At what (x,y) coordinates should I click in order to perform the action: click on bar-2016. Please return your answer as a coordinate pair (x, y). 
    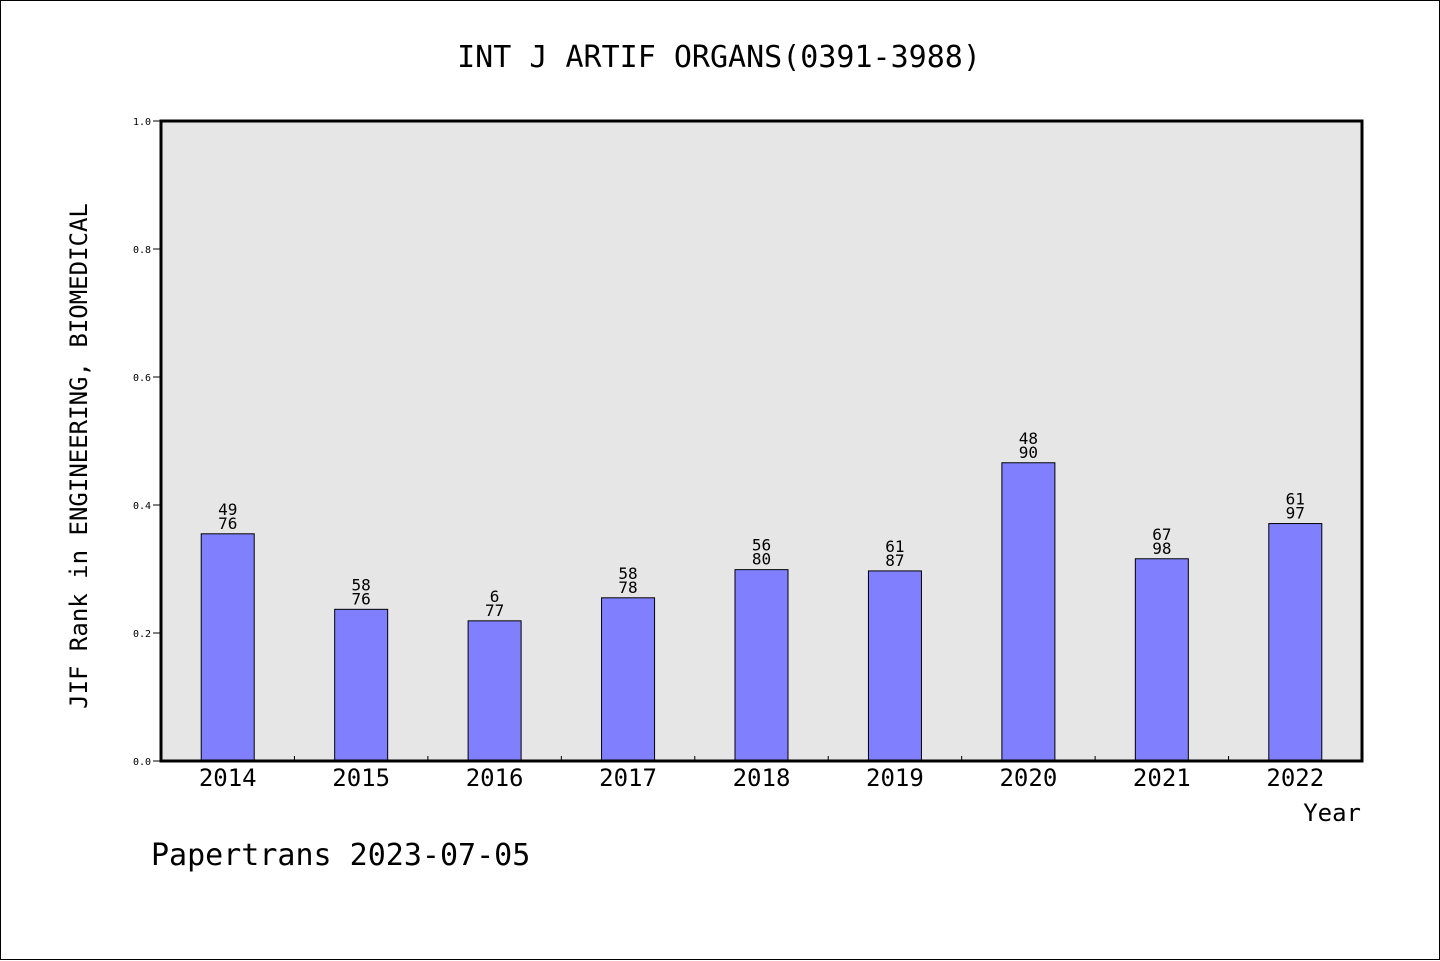
    Looking at the image, I should click on (494, 691).